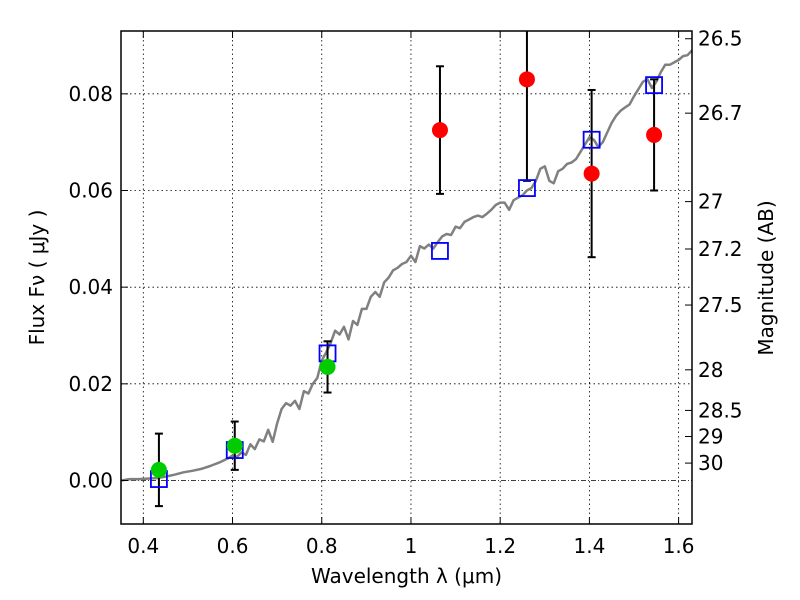 This screenshot has height=600, width=800. Describe the element at coordinates (90, 481) in the screenshot. I see `y-tick-label: 0.00` at that location.